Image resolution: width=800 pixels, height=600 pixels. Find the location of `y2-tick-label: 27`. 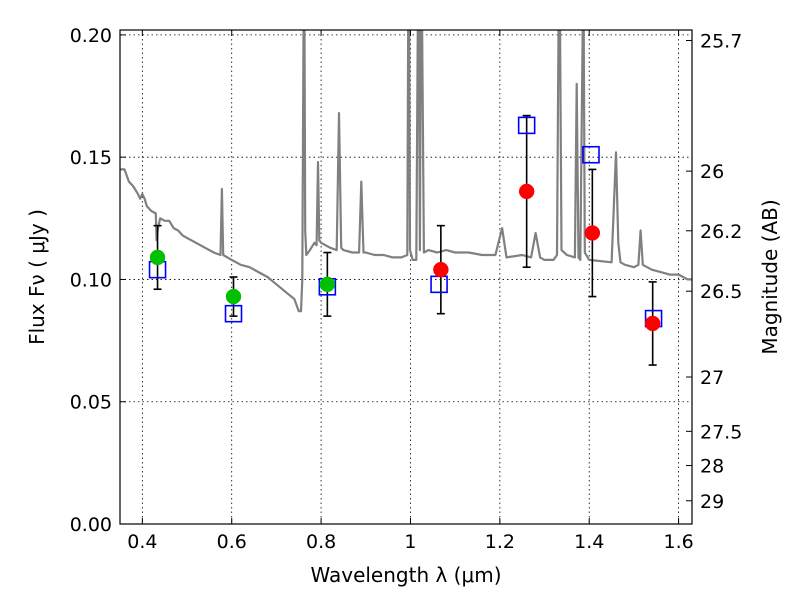

y2-tick-label: 27 is located at coordinates (712, 378).